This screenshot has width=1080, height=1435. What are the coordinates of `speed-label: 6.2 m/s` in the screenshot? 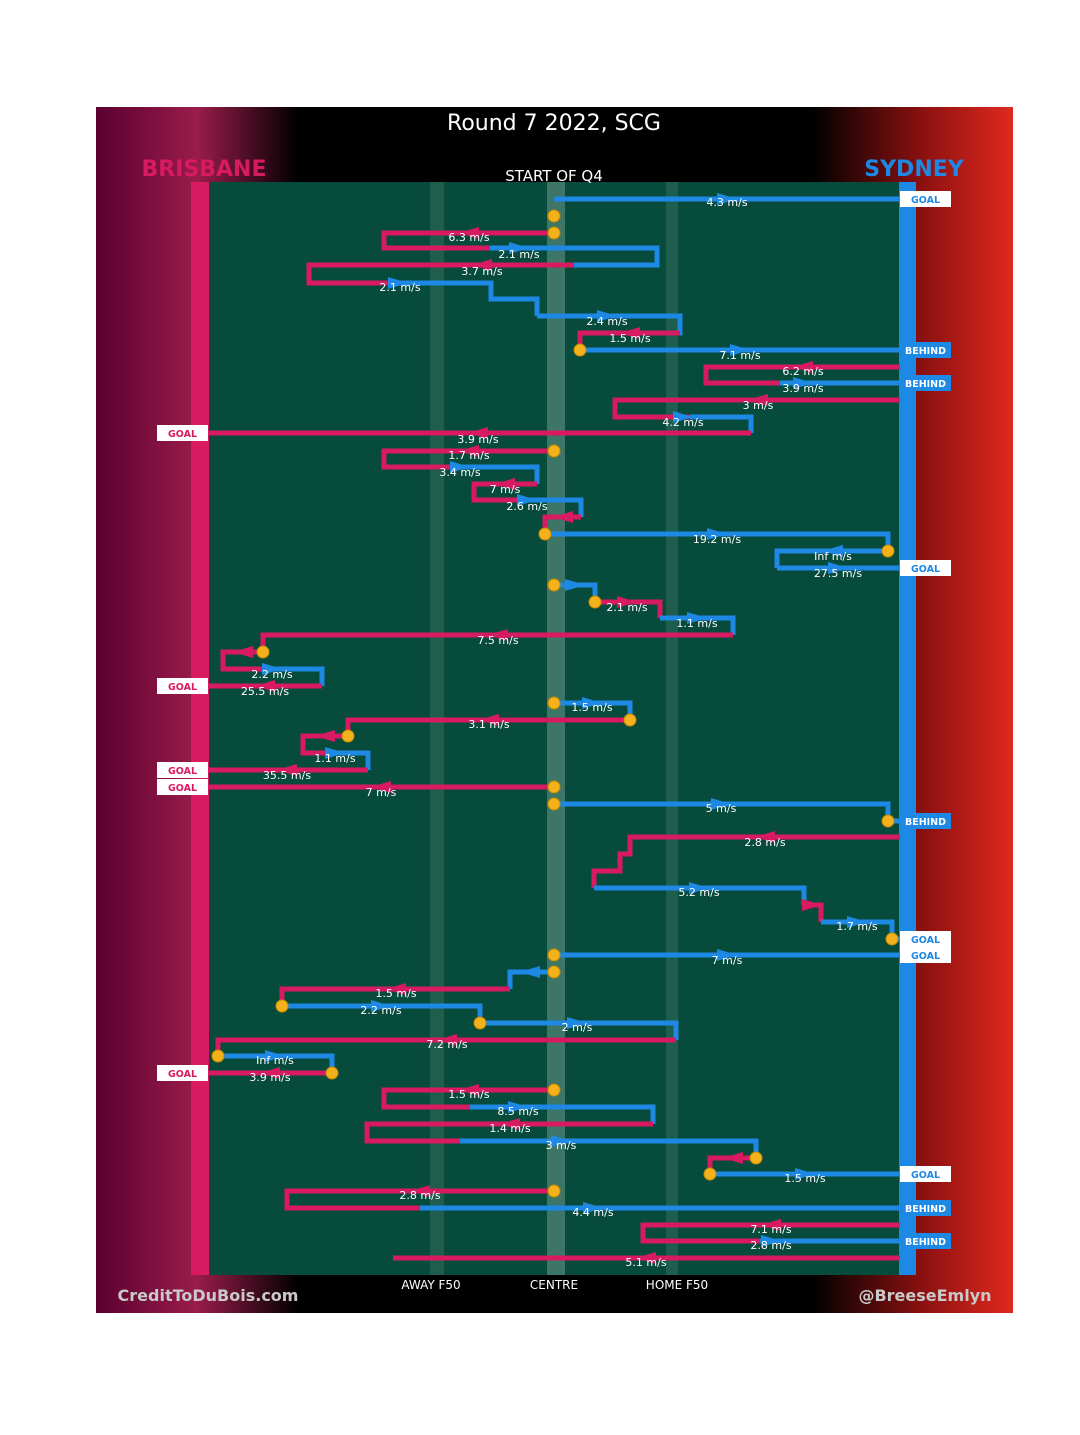 It's located at (802, 371).